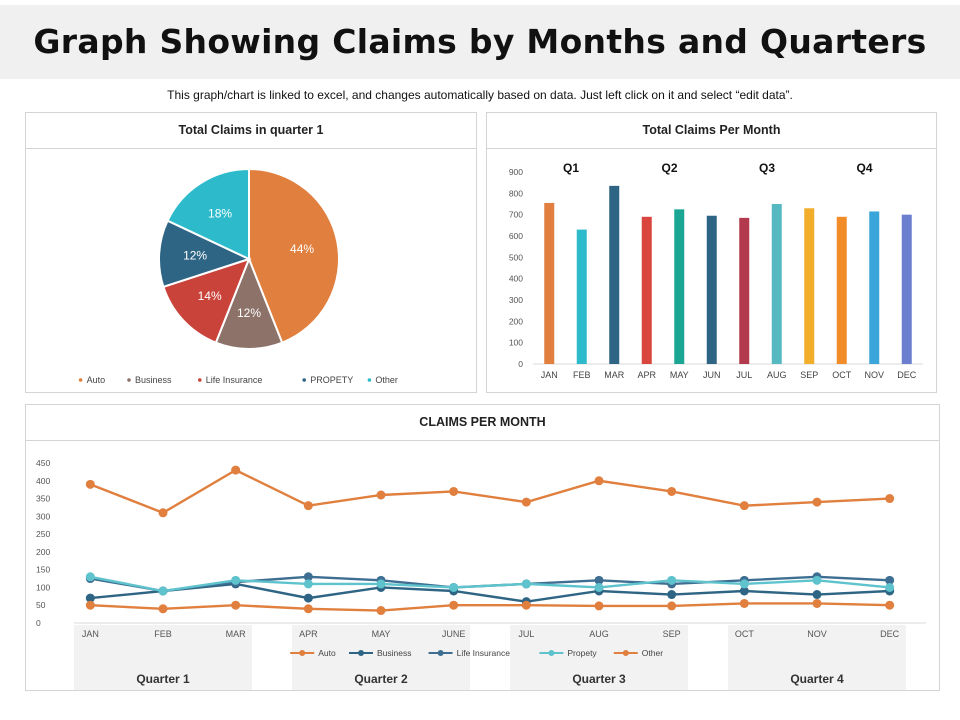 The height and width of the screenshot is (720, 960). I want to click on data-point-propety-nov, so click(817, 580).